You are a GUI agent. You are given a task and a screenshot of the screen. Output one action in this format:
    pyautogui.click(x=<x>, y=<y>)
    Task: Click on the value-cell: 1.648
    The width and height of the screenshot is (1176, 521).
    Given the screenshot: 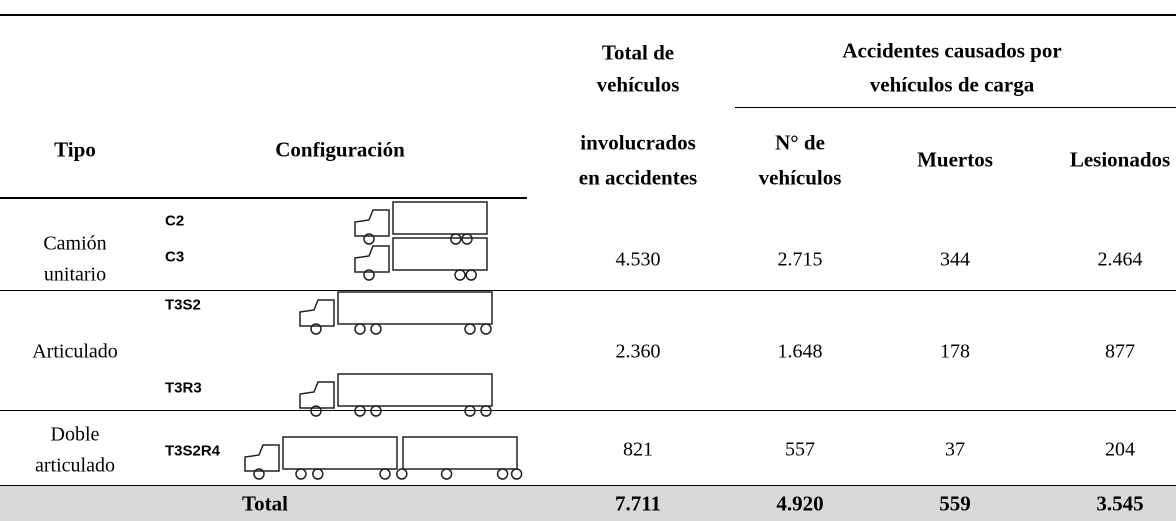 What is the action you would take?
    pyautogui.click(x=800, y=351)
    